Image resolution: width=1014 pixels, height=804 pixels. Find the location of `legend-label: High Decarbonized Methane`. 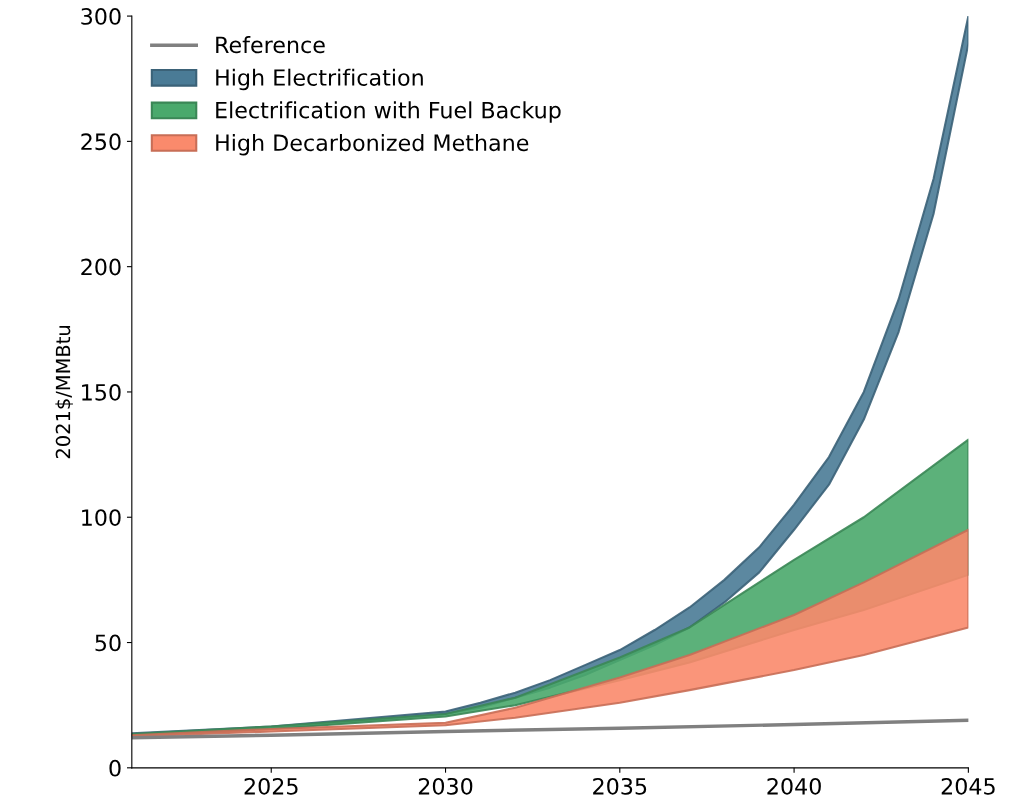

legend-label: High Decarbonized Methane is located at coordinates (372, 144).